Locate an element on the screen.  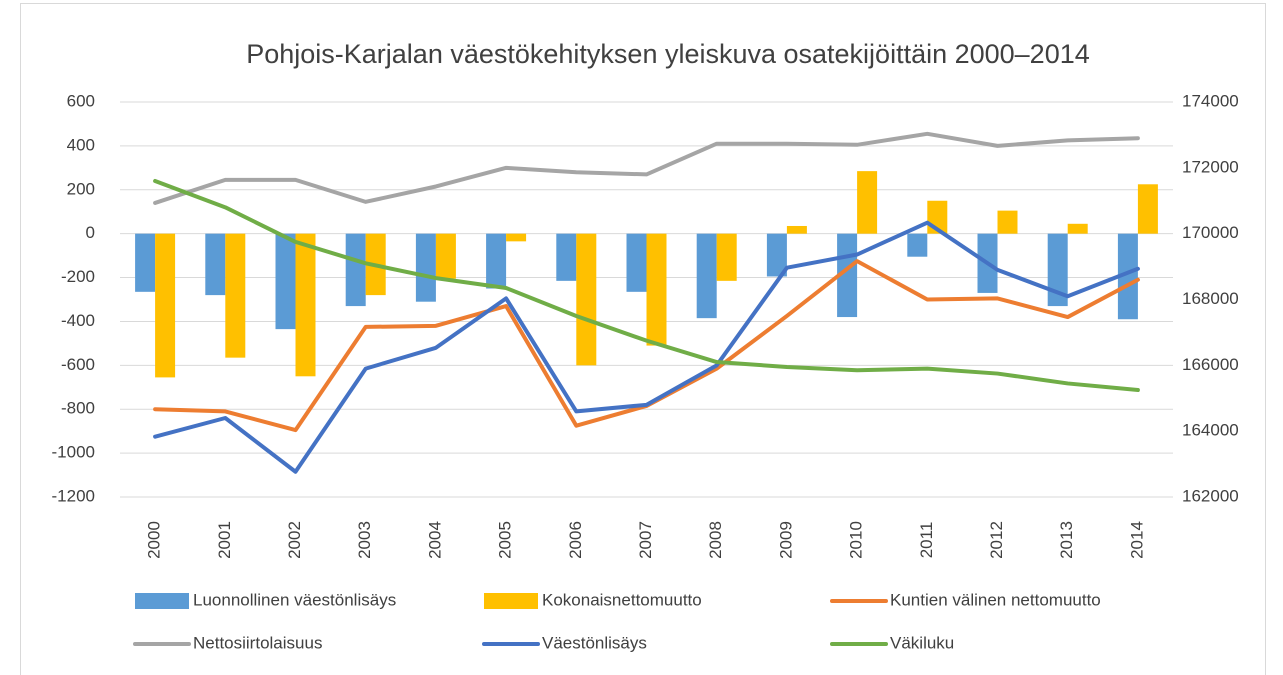
y2-tick-label: 172000 is located at coordinates (1210, 166).